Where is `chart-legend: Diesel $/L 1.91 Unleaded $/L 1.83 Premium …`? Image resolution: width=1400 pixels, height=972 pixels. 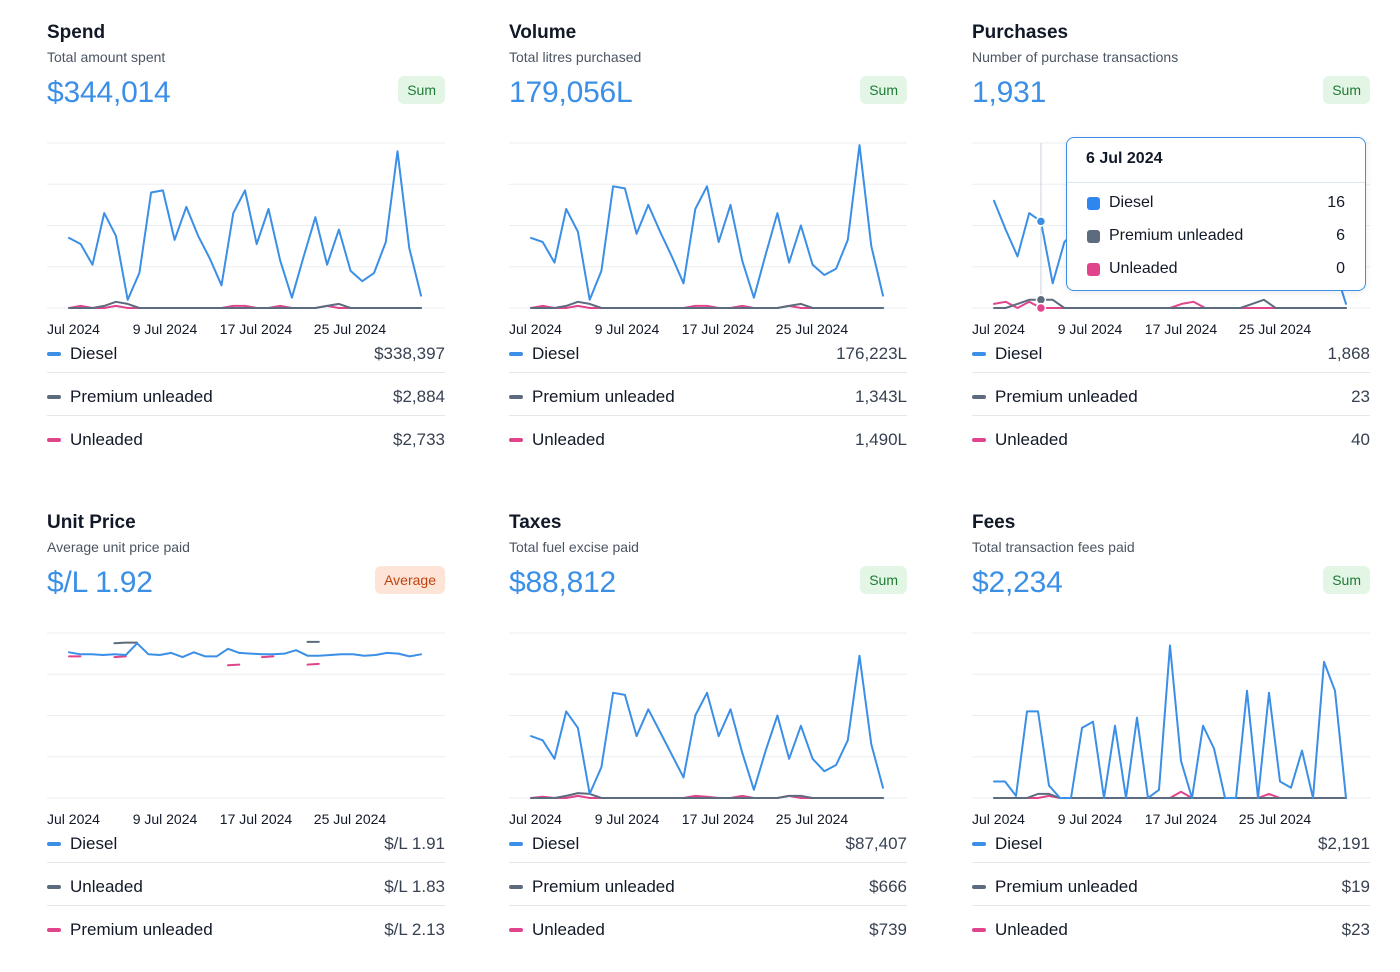 chart-legend: Diesel $/L 1.91 Unleaded $/L 1.83 Premium … is located at coordinates (246, 884).